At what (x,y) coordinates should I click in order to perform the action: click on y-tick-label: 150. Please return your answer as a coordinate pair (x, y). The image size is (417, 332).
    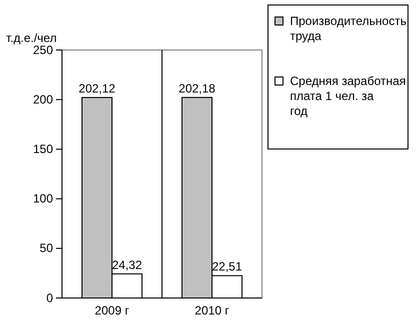
    Looking at the image, I should click on (43, 149).